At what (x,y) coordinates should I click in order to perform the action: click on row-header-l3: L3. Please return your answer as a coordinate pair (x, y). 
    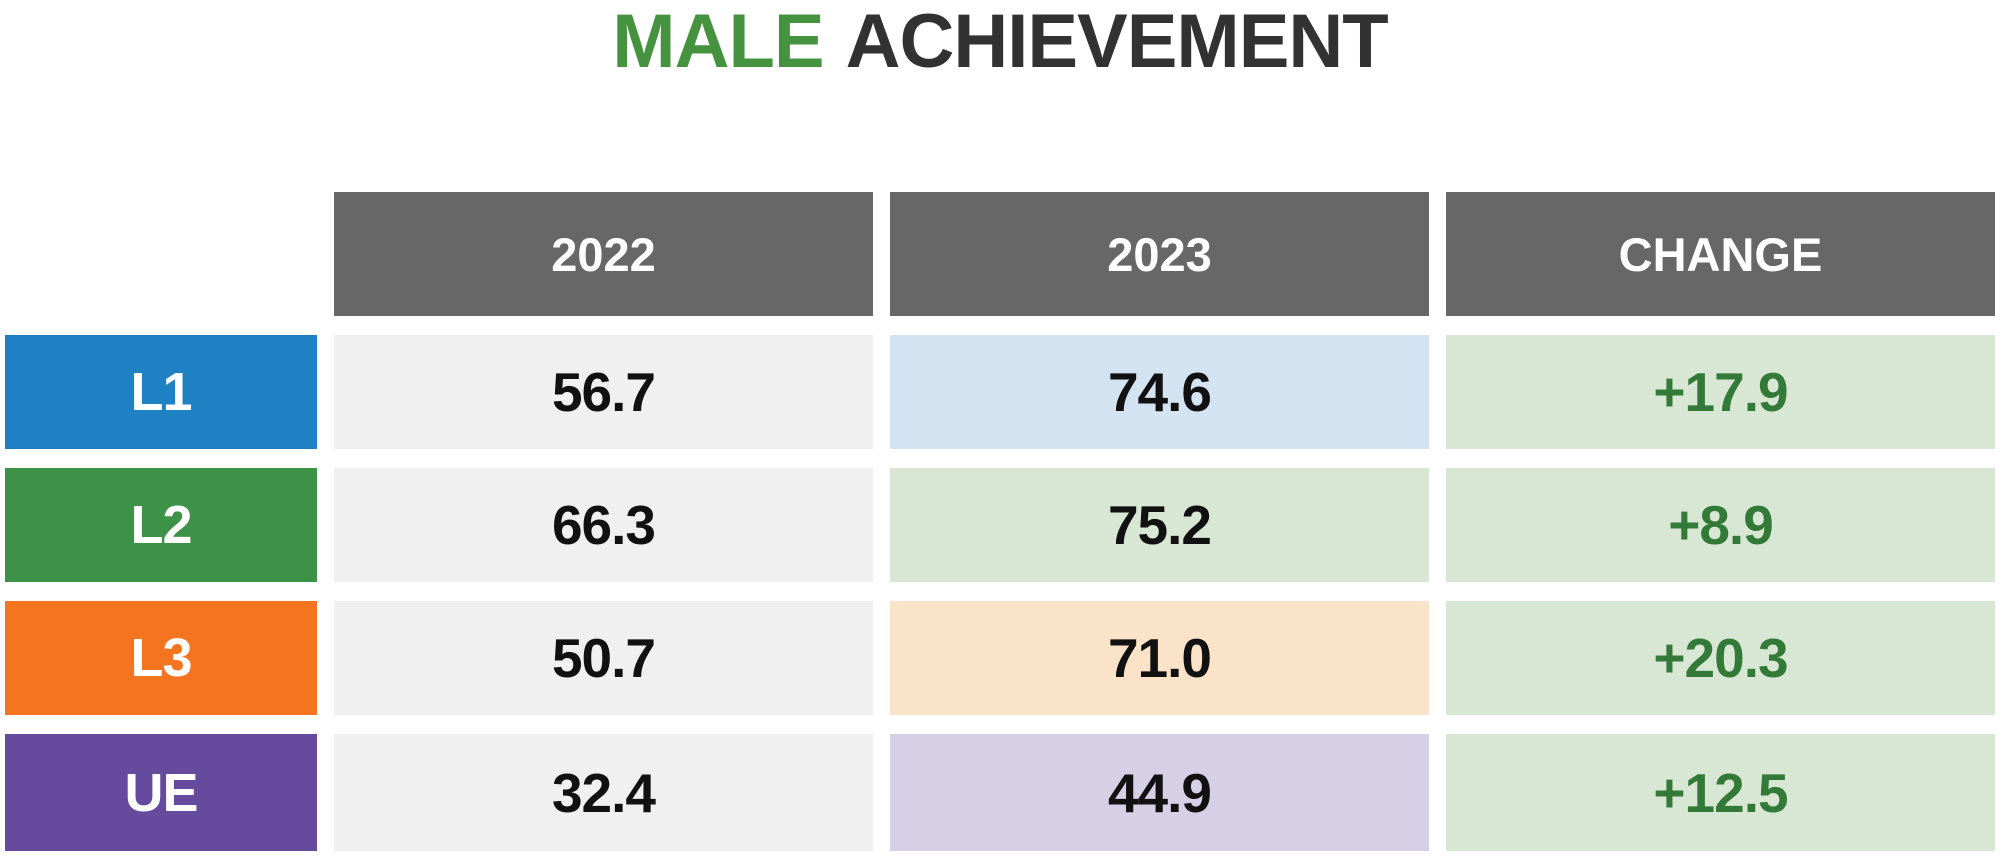
    Looking at the image, I should click on (161, 658).